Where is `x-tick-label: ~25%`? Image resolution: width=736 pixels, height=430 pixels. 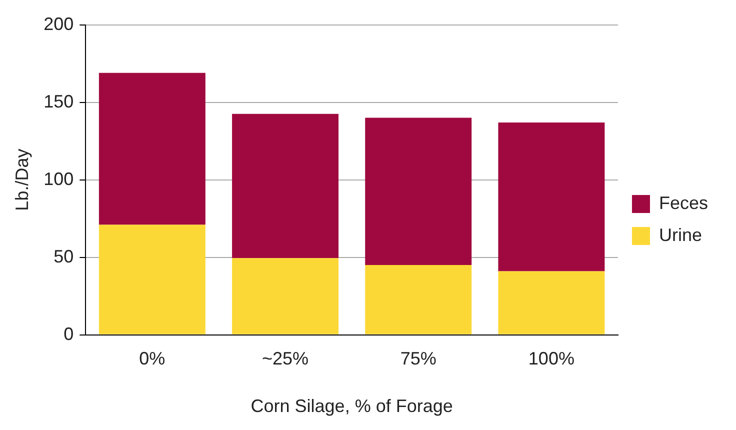 x-tick-label: ~25% is located at coordinates (285, 358).